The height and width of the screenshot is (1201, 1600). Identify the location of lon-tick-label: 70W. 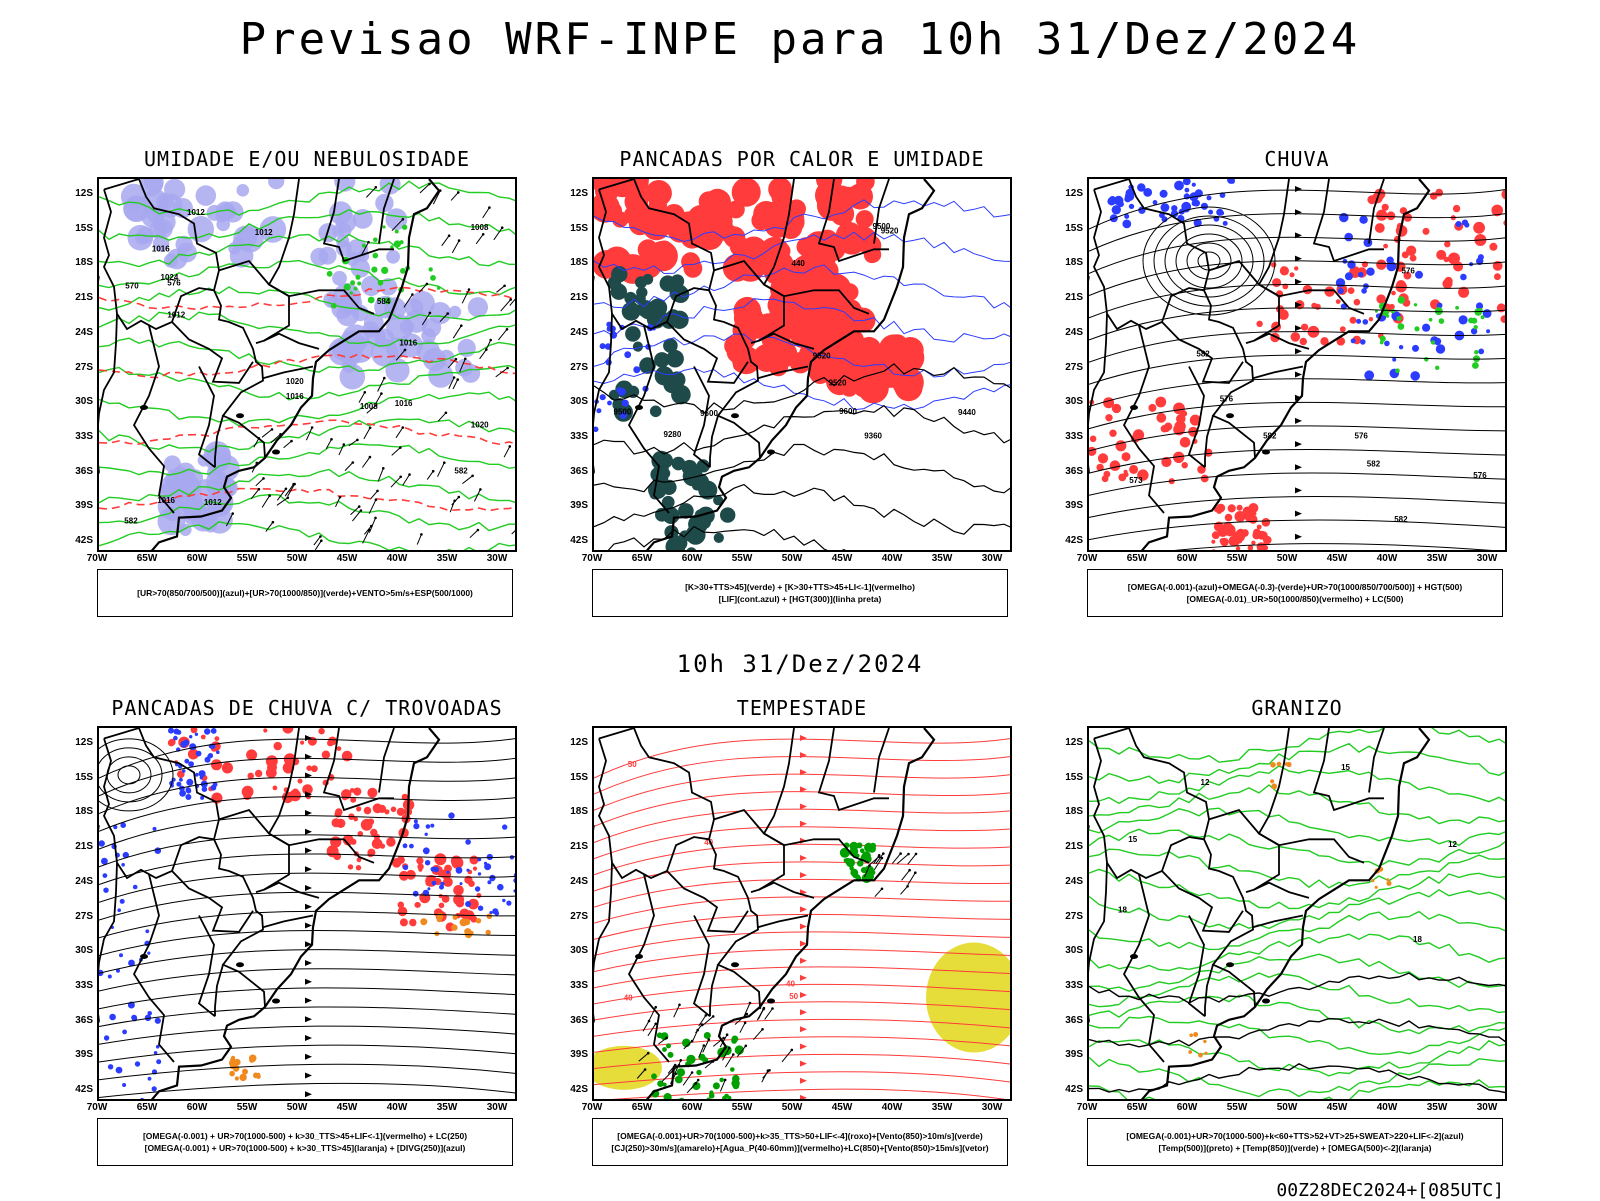
(97, 1107).